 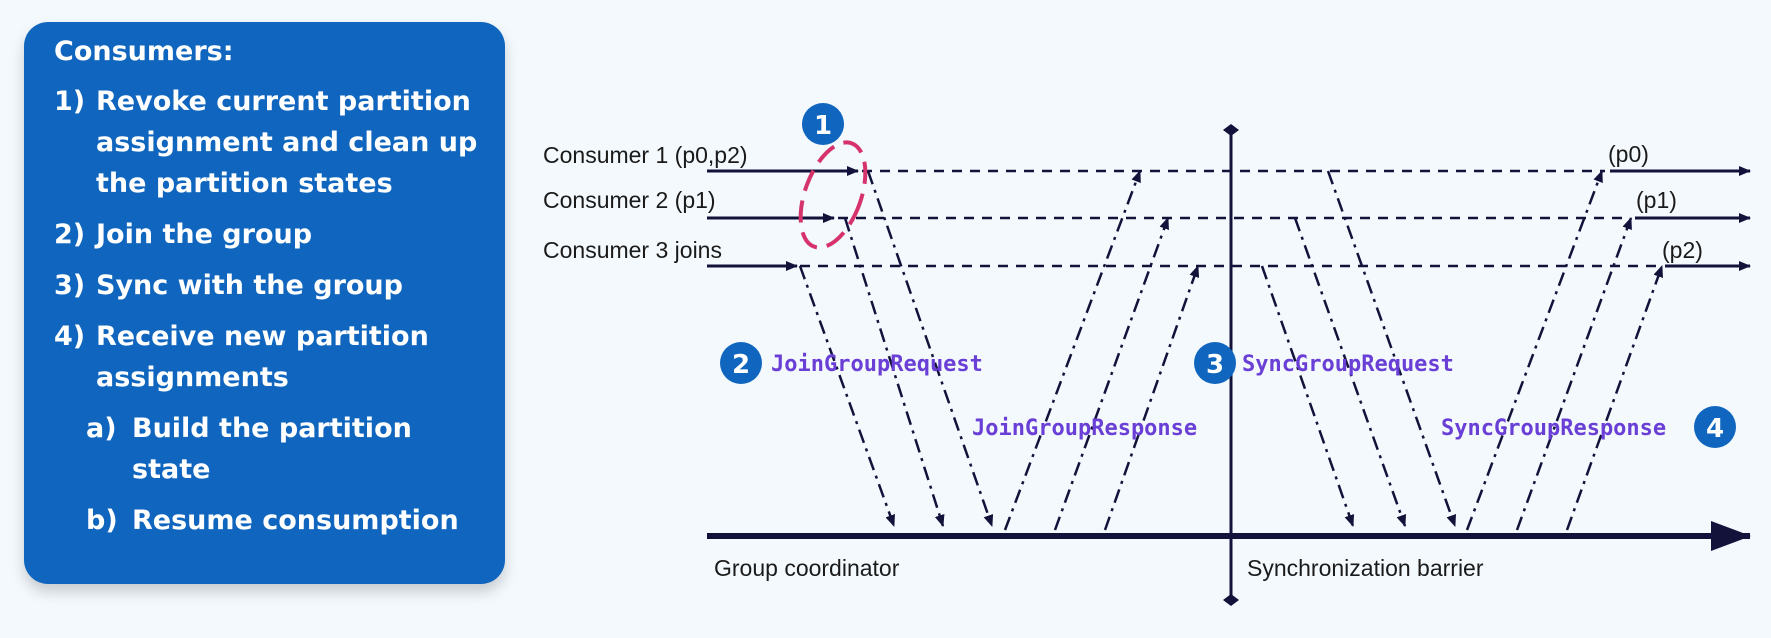 What do you see at coordinates (833, 195) in the screenshot?
I see `revoke-highlight` at bounding box center [833, 195].